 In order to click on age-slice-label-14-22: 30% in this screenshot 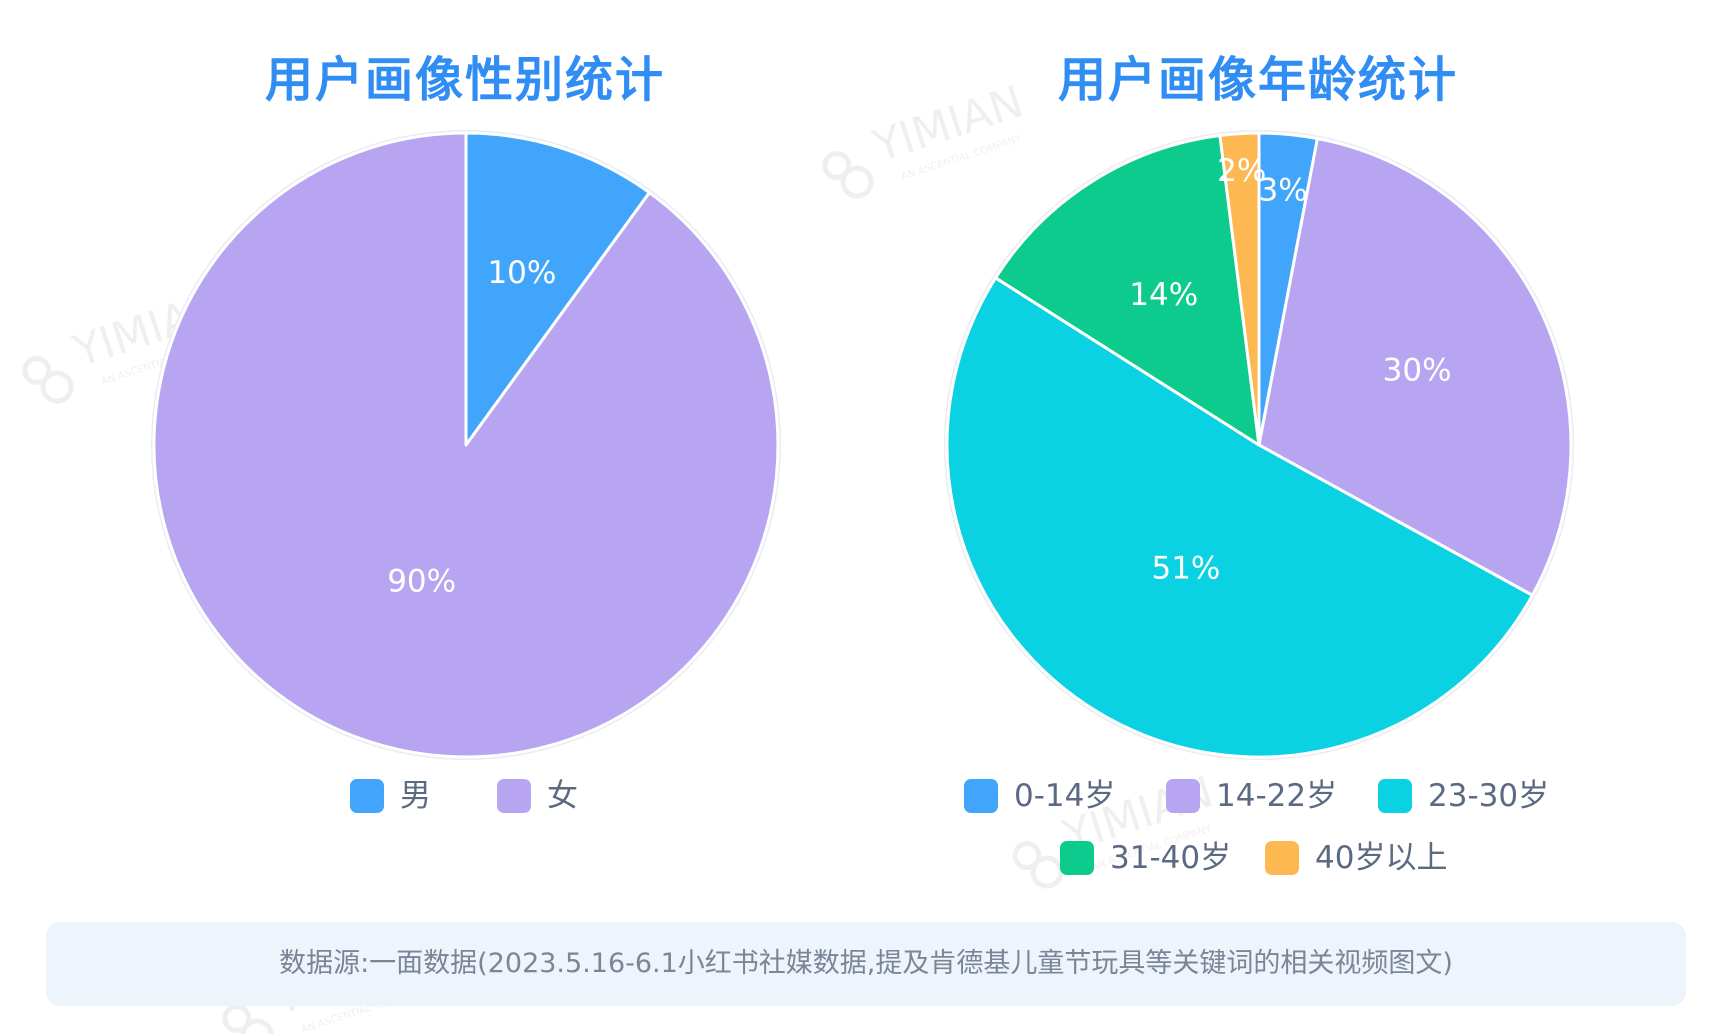, I will do `click(1417, 371)`.